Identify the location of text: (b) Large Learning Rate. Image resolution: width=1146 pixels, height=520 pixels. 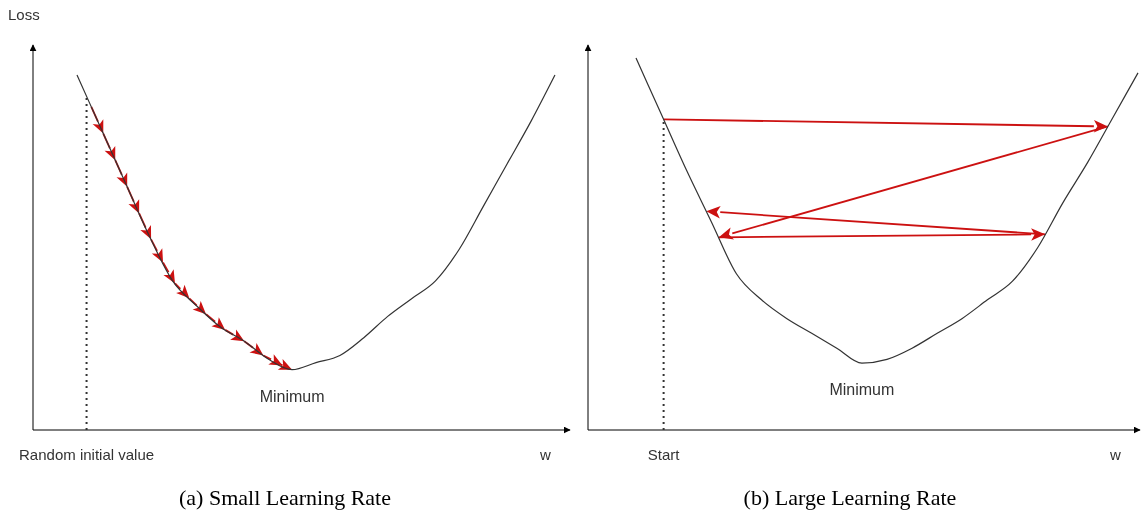
(850, 497).